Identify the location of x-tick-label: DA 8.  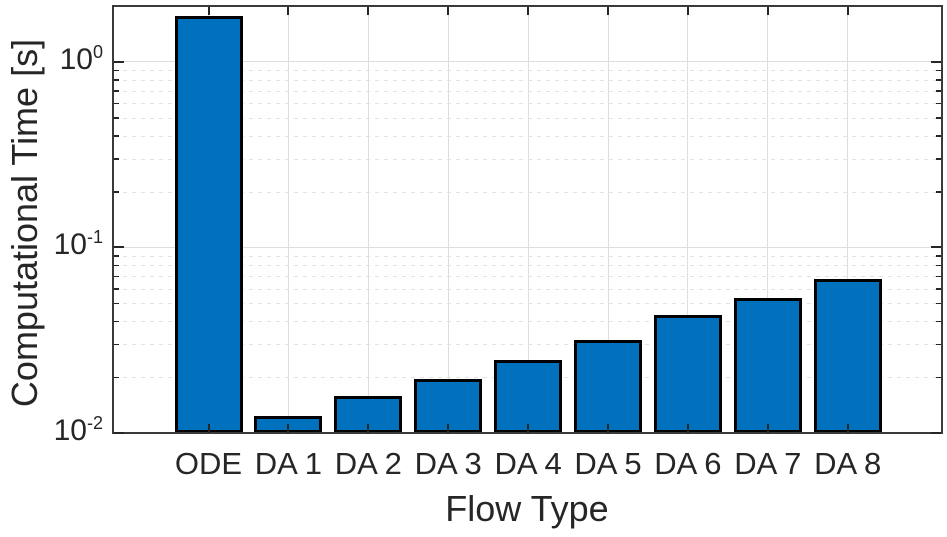
(848, 463).